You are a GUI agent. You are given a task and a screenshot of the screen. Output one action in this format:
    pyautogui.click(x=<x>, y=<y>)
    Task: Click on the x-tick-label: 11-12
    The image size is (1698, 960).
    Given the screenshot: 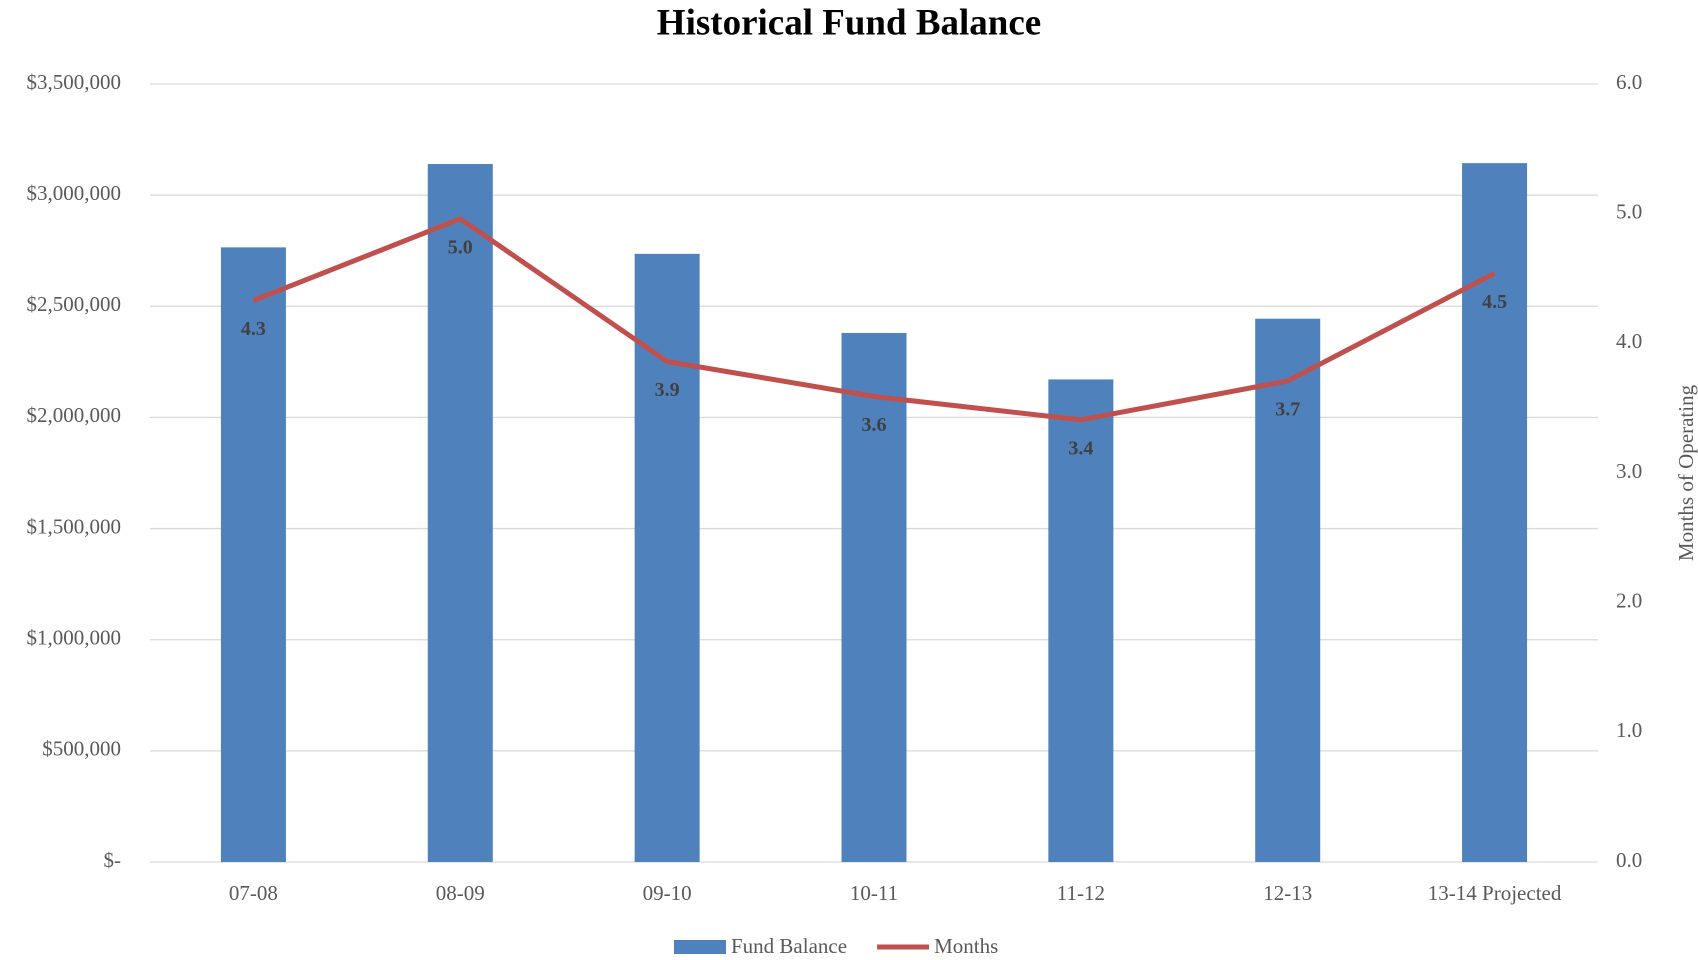 What is the action you would take?
    pyautogui.click(x=1081, y=893)
    